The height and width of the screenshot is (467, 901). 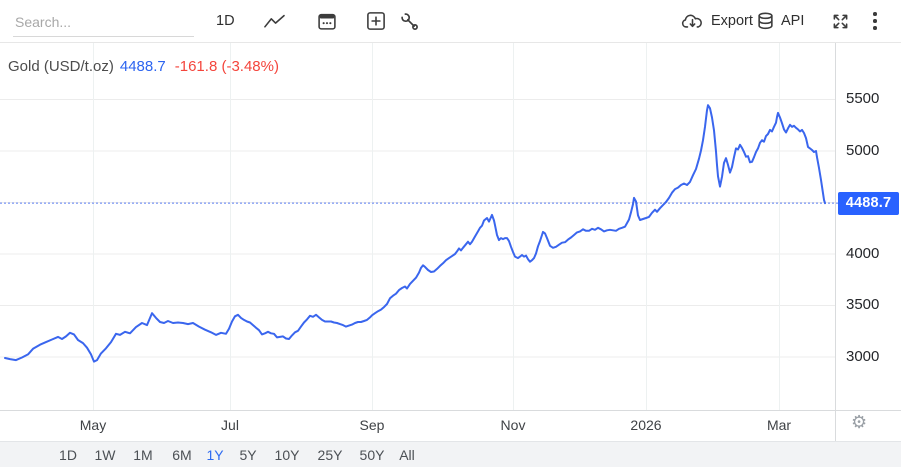 What do you see at coordinates (182, 454) in the screenshot?
I see `range-option-6m: 6M` at bounding box center [182, 454].